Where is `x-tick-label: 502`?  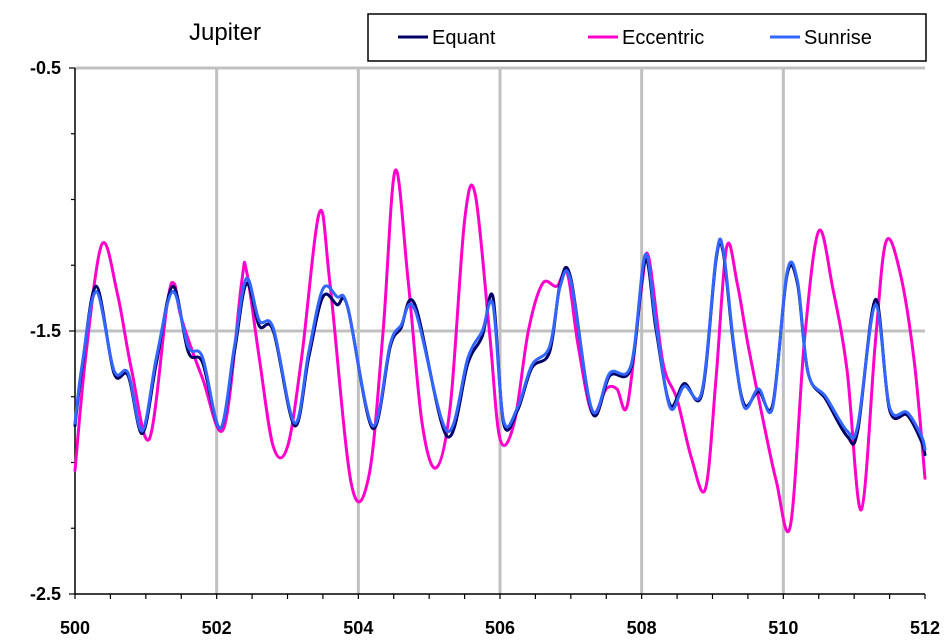
x-tick-label: 502 is located at coordinates (217, 628).